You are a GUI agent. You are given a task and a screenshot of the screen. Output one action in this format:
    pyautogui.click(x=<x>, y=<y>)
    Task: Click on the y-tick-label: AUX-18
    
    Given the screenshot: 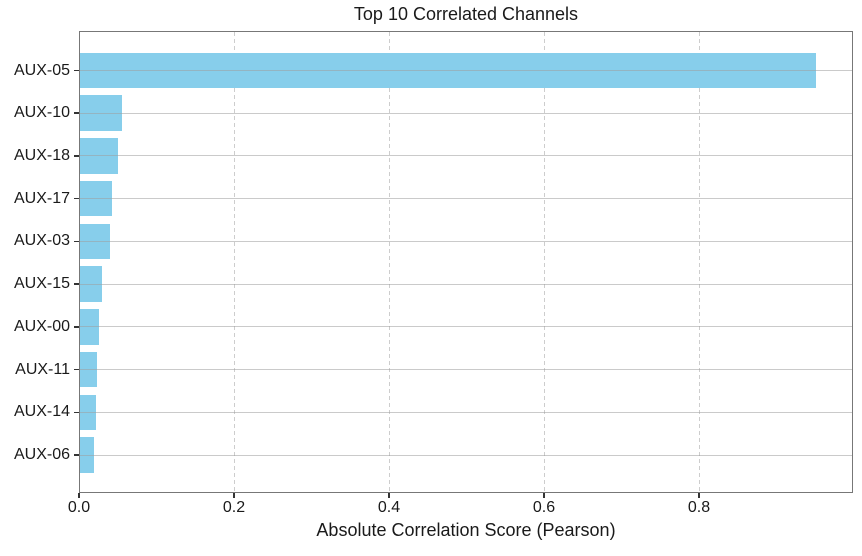 What is the action you would take?
    pyautogui.click(x=41, y=155)
    